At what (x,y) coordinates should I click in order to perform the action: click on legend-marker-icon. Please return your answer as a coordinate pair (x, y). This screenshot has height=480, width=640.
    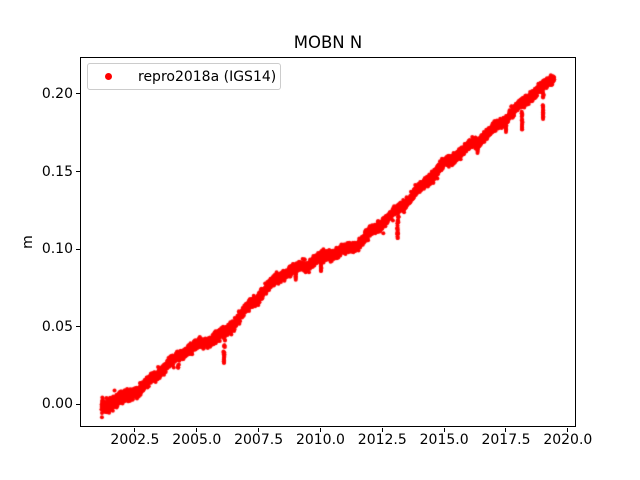
    Looking at the image, I should click on (108, 76).